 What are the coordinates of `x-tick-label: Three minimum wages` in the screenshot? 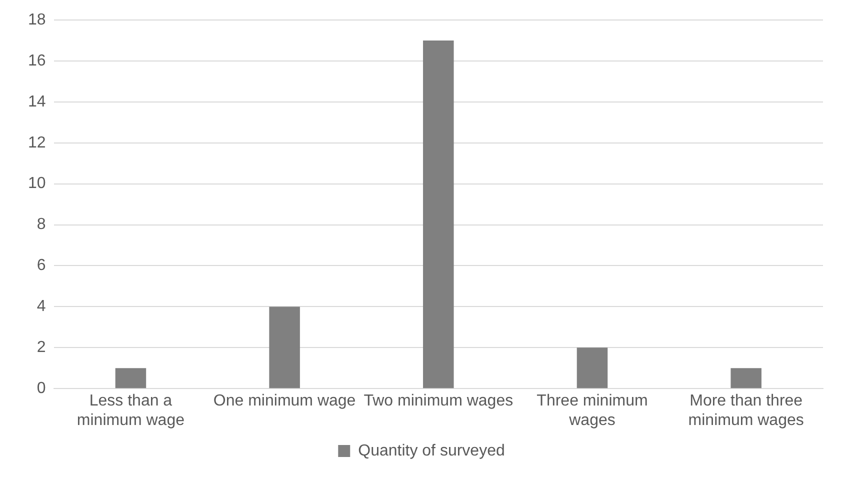 It's located at (592, 410).